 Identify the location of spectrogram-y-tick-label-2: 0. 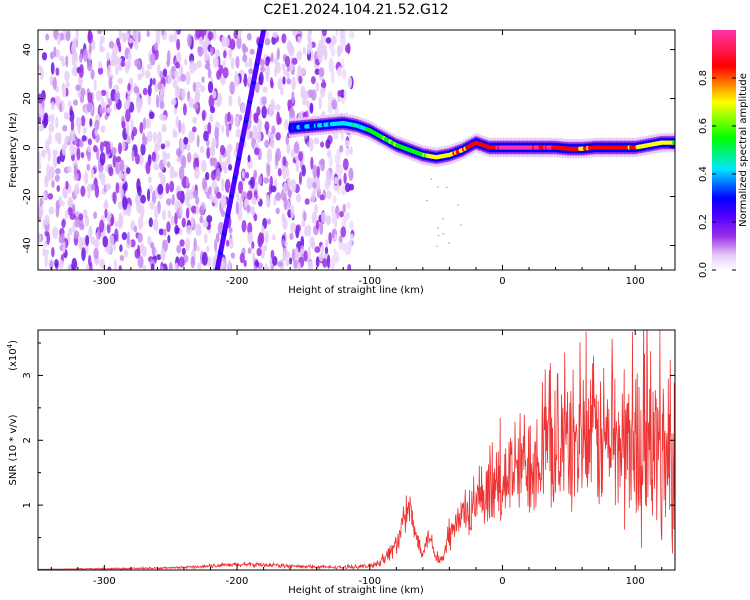
(27, 147).